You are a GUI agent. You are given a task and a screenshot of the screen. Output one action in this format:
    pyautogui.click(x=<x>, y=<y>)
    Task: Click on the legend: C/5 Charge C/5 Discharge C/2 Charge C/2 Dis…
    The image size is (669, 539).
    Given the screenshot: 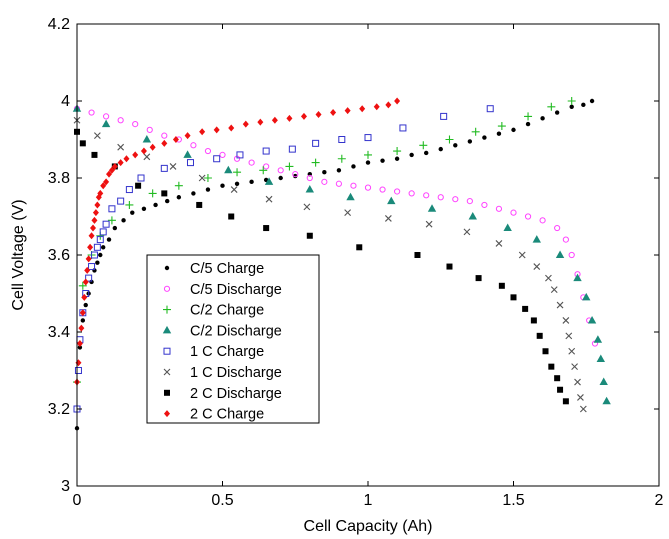 What is the action you would take?
    pyautogui.click(x=233, y=339)
    